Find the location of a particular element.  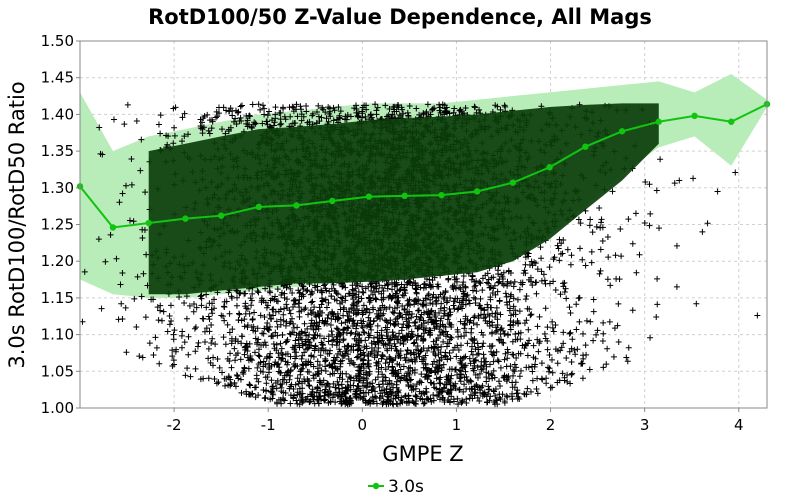

y-tick-label: 1.40 is located at coordinates (57, 114).